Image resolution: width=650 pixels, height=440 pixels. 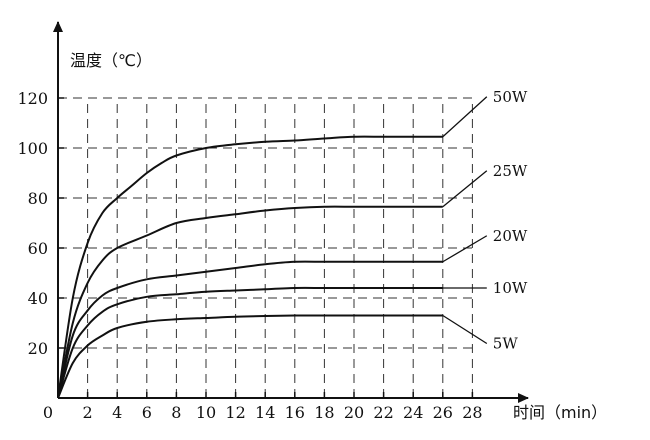 What do you see at coordinates (117, 412) in the screenshot?
I see `x-tick-label: 4` at bounding box center [117, 412].